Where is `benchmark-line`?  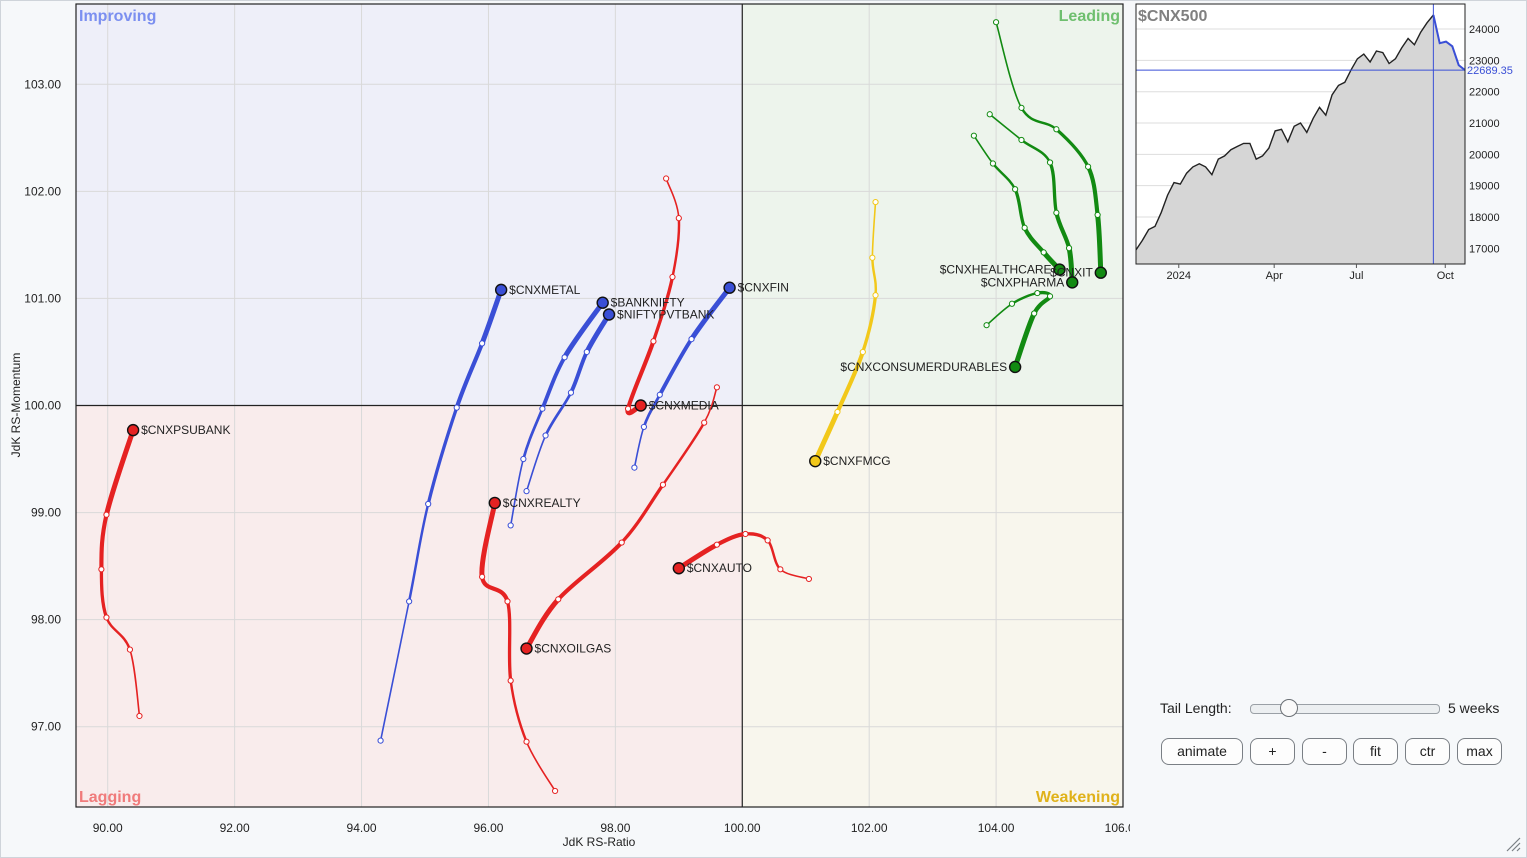
benchmark-line is located at coordinates (1284, 132).